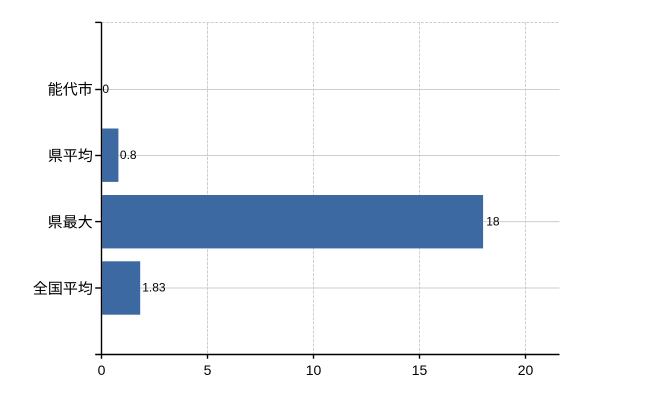 The image size is (650, 400). Describe the element at coordinates (208, 370) in the screenshot. I see `svg-text: 5` at that location.